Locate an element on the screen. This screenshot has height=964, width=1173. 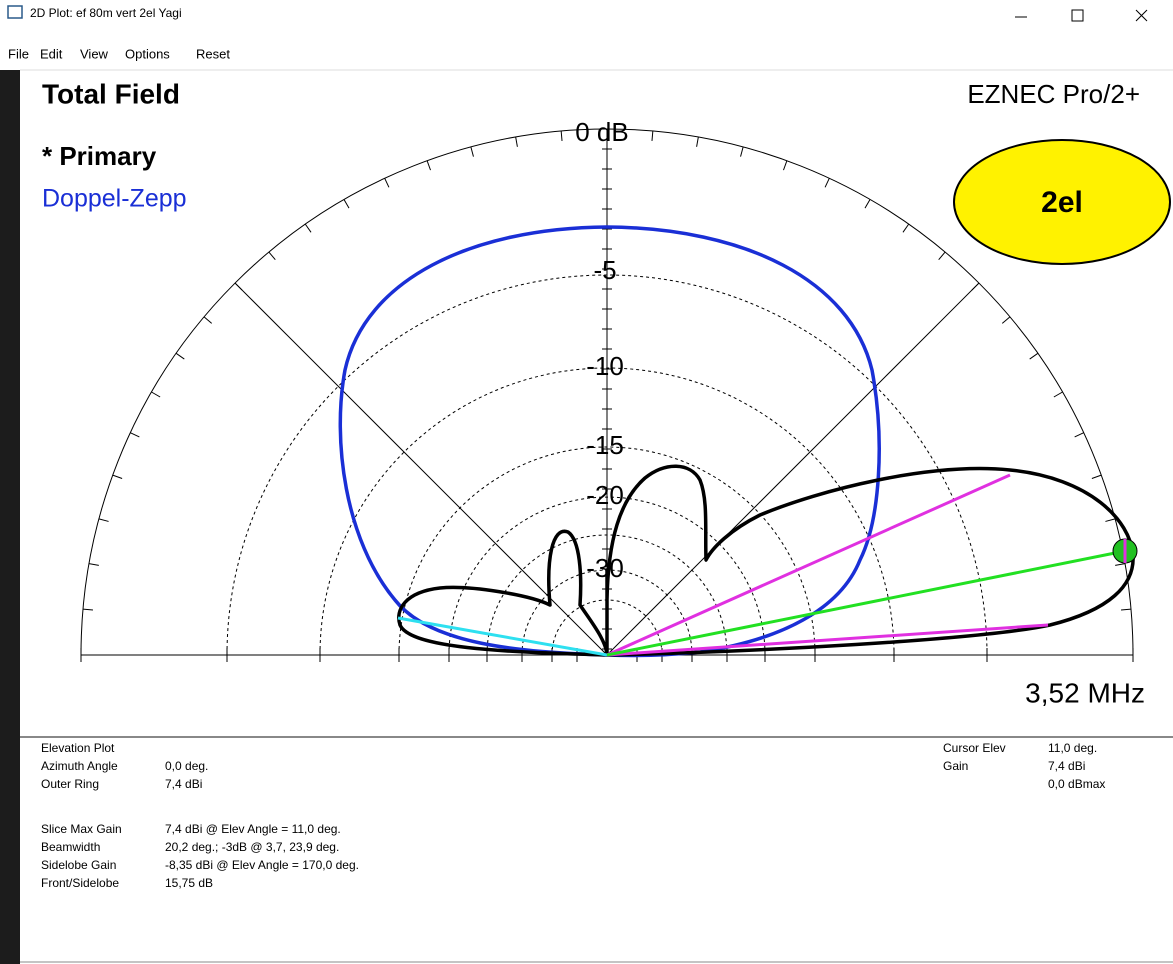
ring-label: 0 dB is located at coordinates (602, 132).